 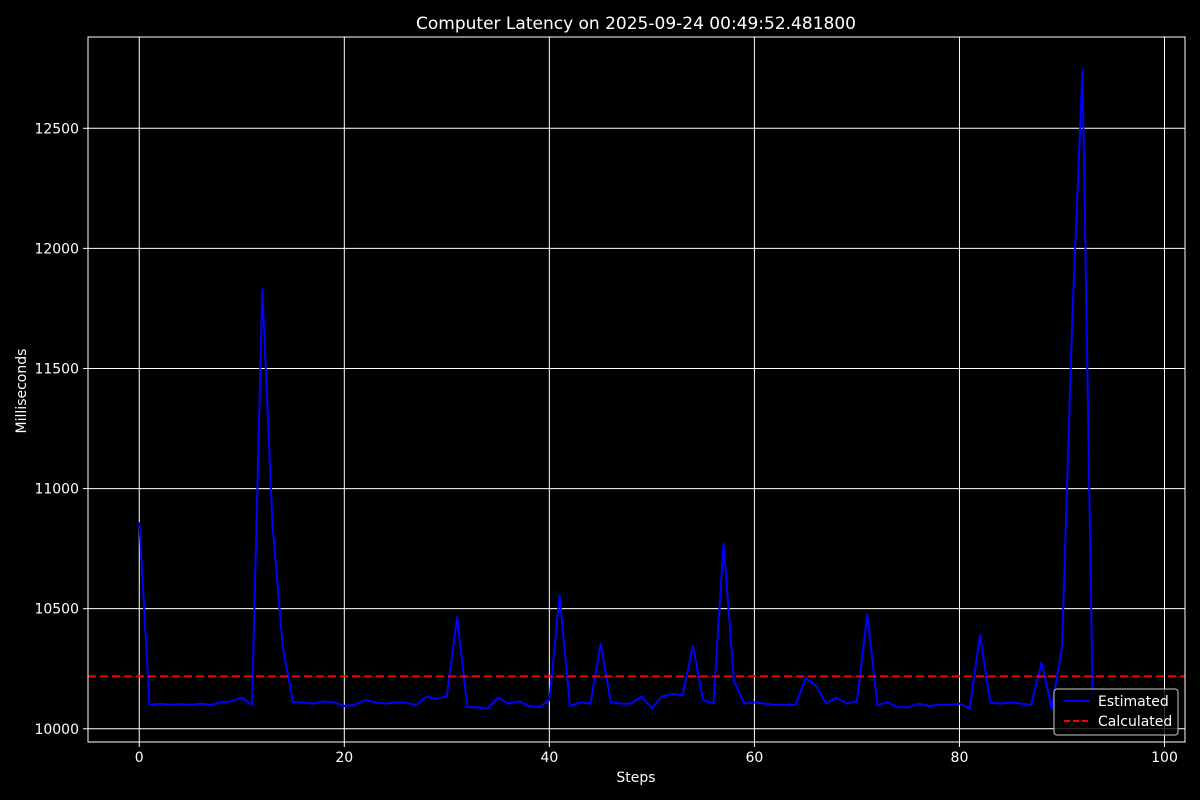 I want to click on y-tick-label: 11000, so click(x=56, y=490).